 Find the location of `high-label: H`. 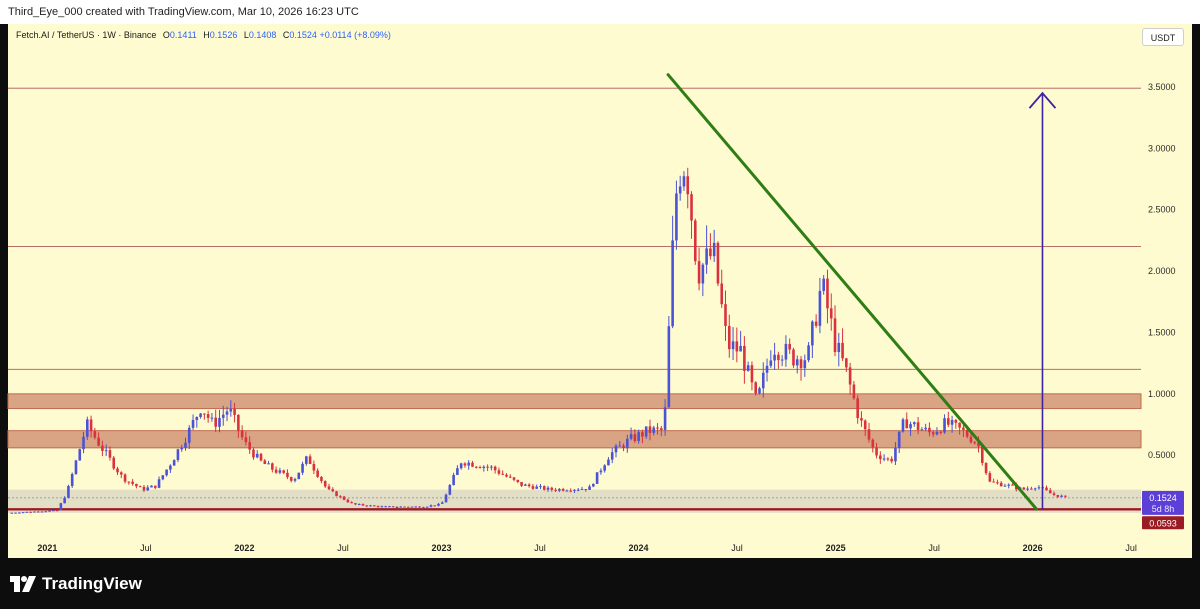

high-label: H is located at coordinates (206, 35).